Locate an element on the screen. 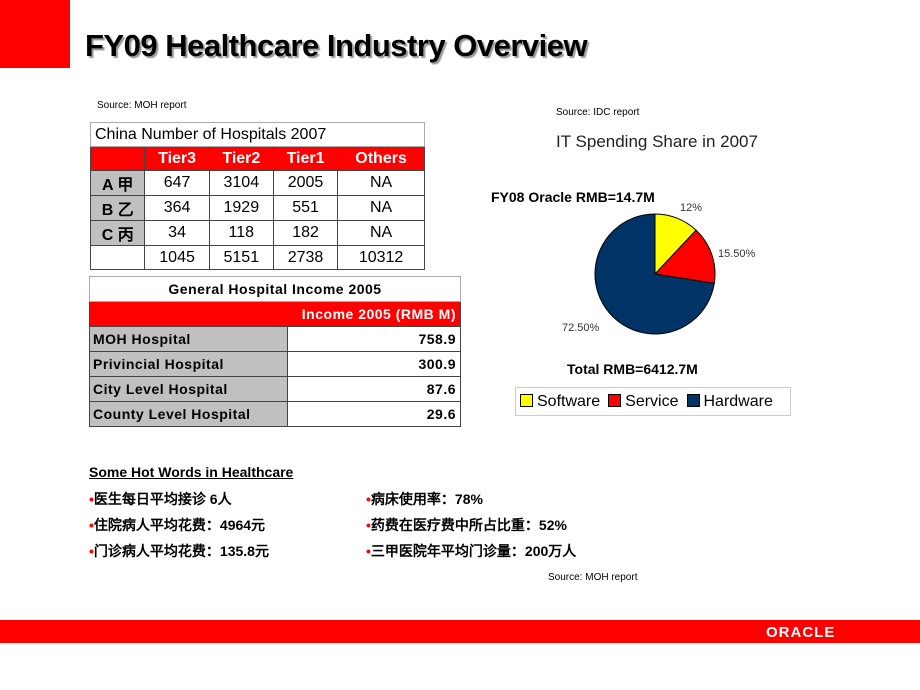  hot-word-text: 病床使用率：78% is located at coordinates (426, 499).